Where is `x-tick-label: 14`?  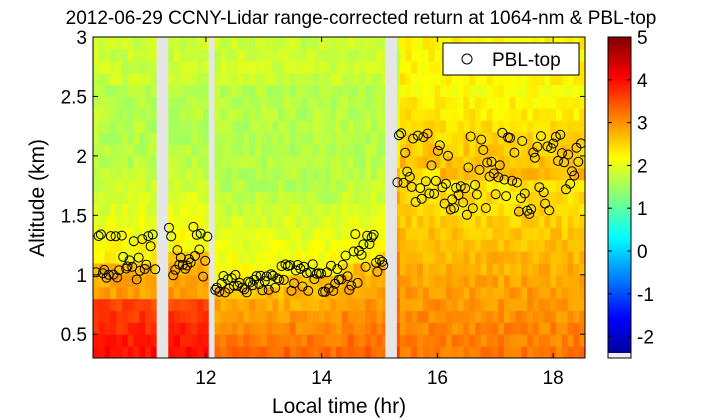
x-tick-label: 14 is located at coordinates (322, 378).